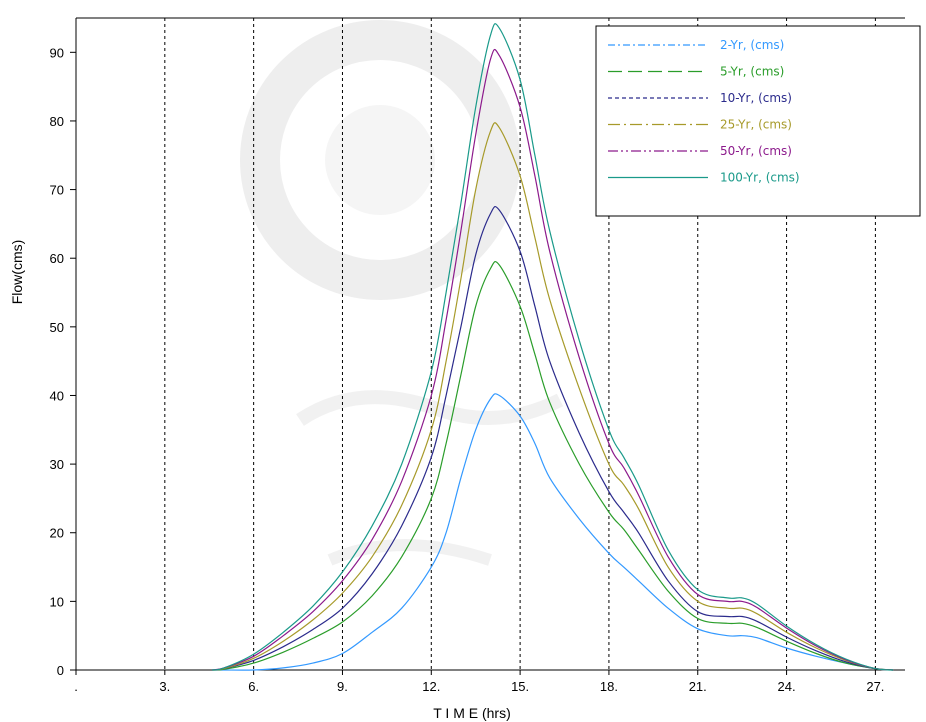 This screenshot has width=926, height=722. What do you see at coordinates (756, 151) in the screenshot?
I see `legend-label-4: 50-Yr, (cms)` at bounding box center [756, 151].